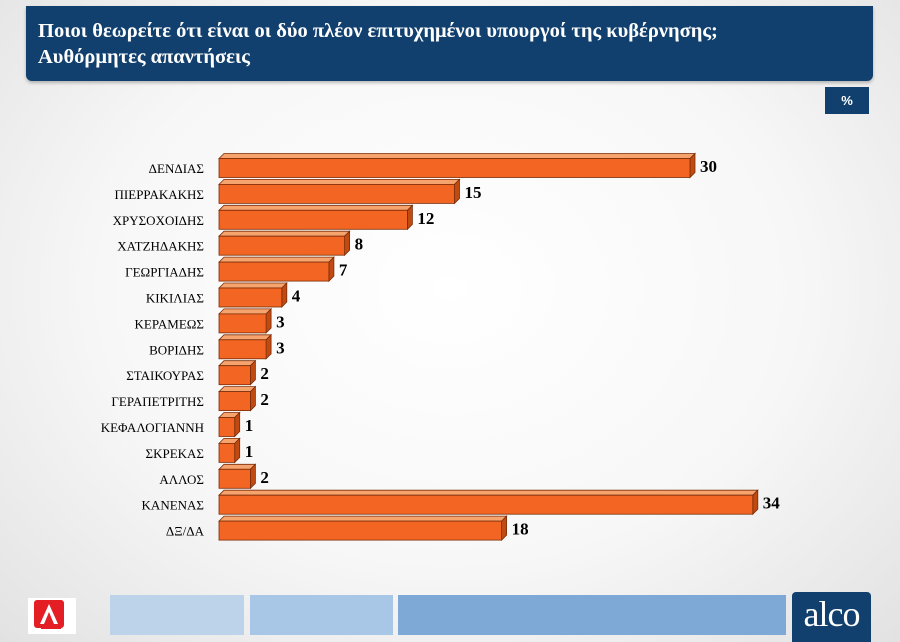 Image resolution: width=900 pixels, height=642 pixels. I want to click on category-label: ΣΚΡΕΚΑΣ, so click(175, 453).